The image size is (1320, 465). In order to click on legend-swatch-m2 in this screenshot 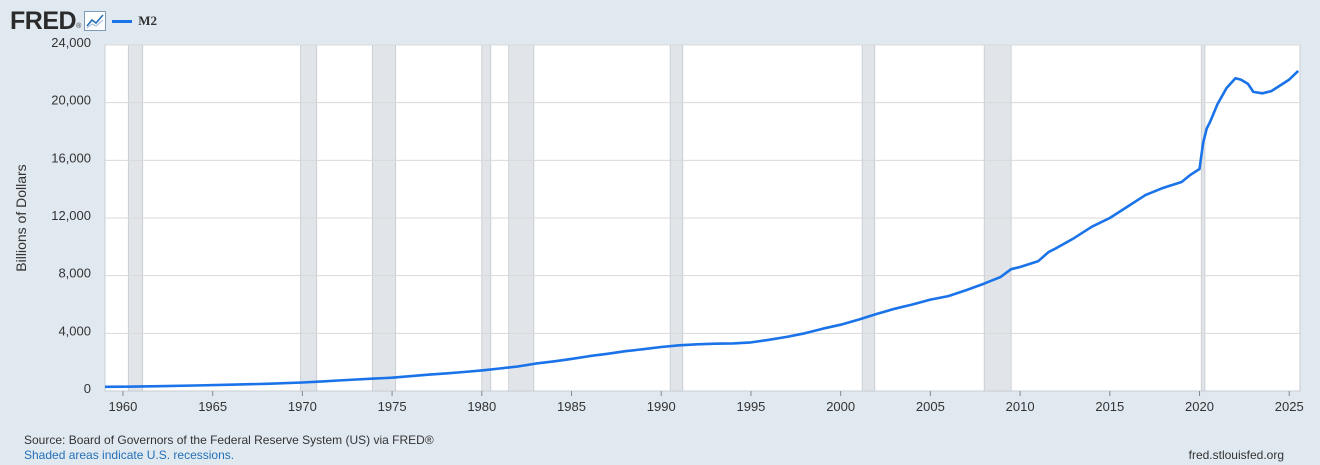, I will do `click(122, 21)`.